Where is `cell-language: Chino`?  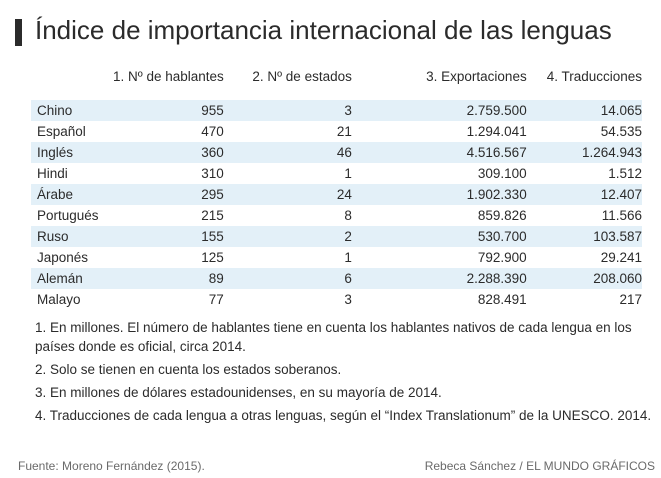 cell-language: Chino is located at coordinates (72, 110).